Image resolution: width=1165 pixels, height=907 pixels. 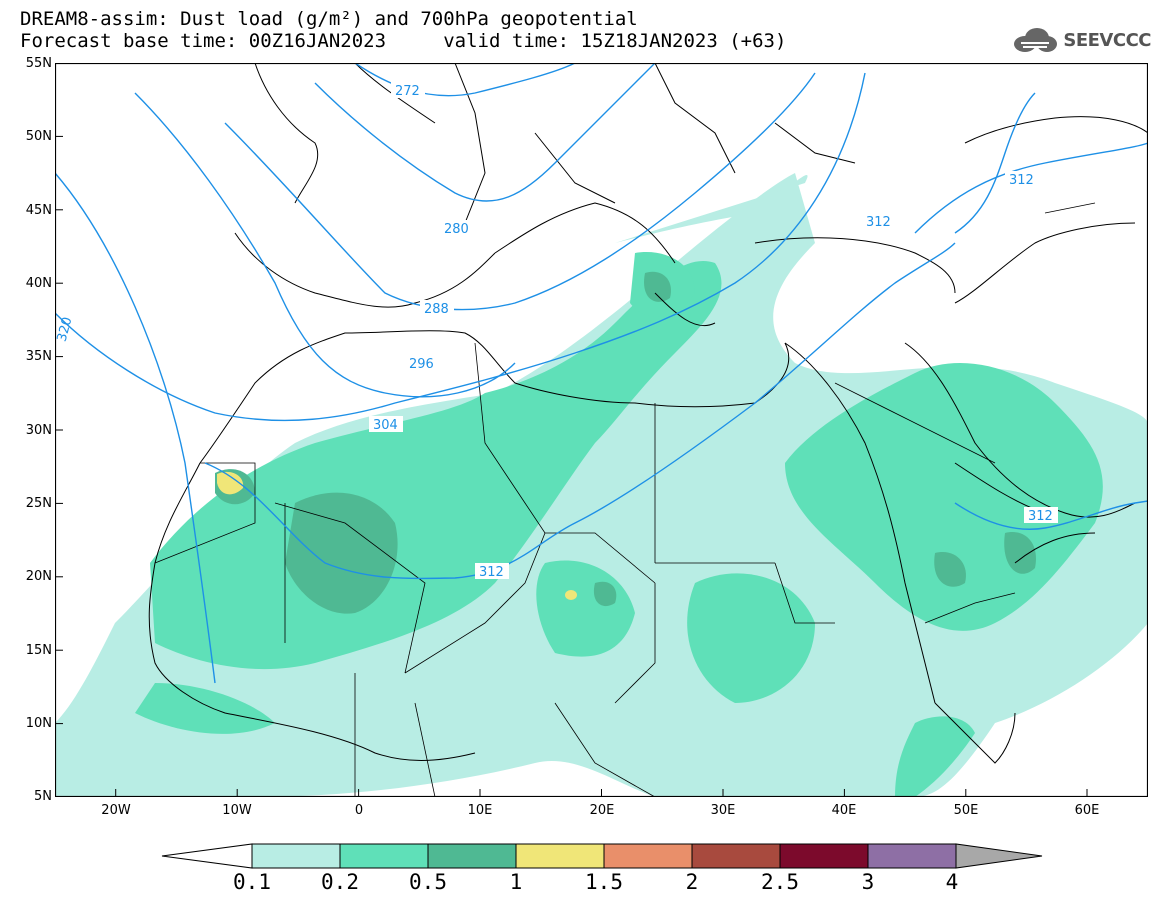 I want to click on colorbar-label-0.1: 0.1, so click(x=252, y=882).